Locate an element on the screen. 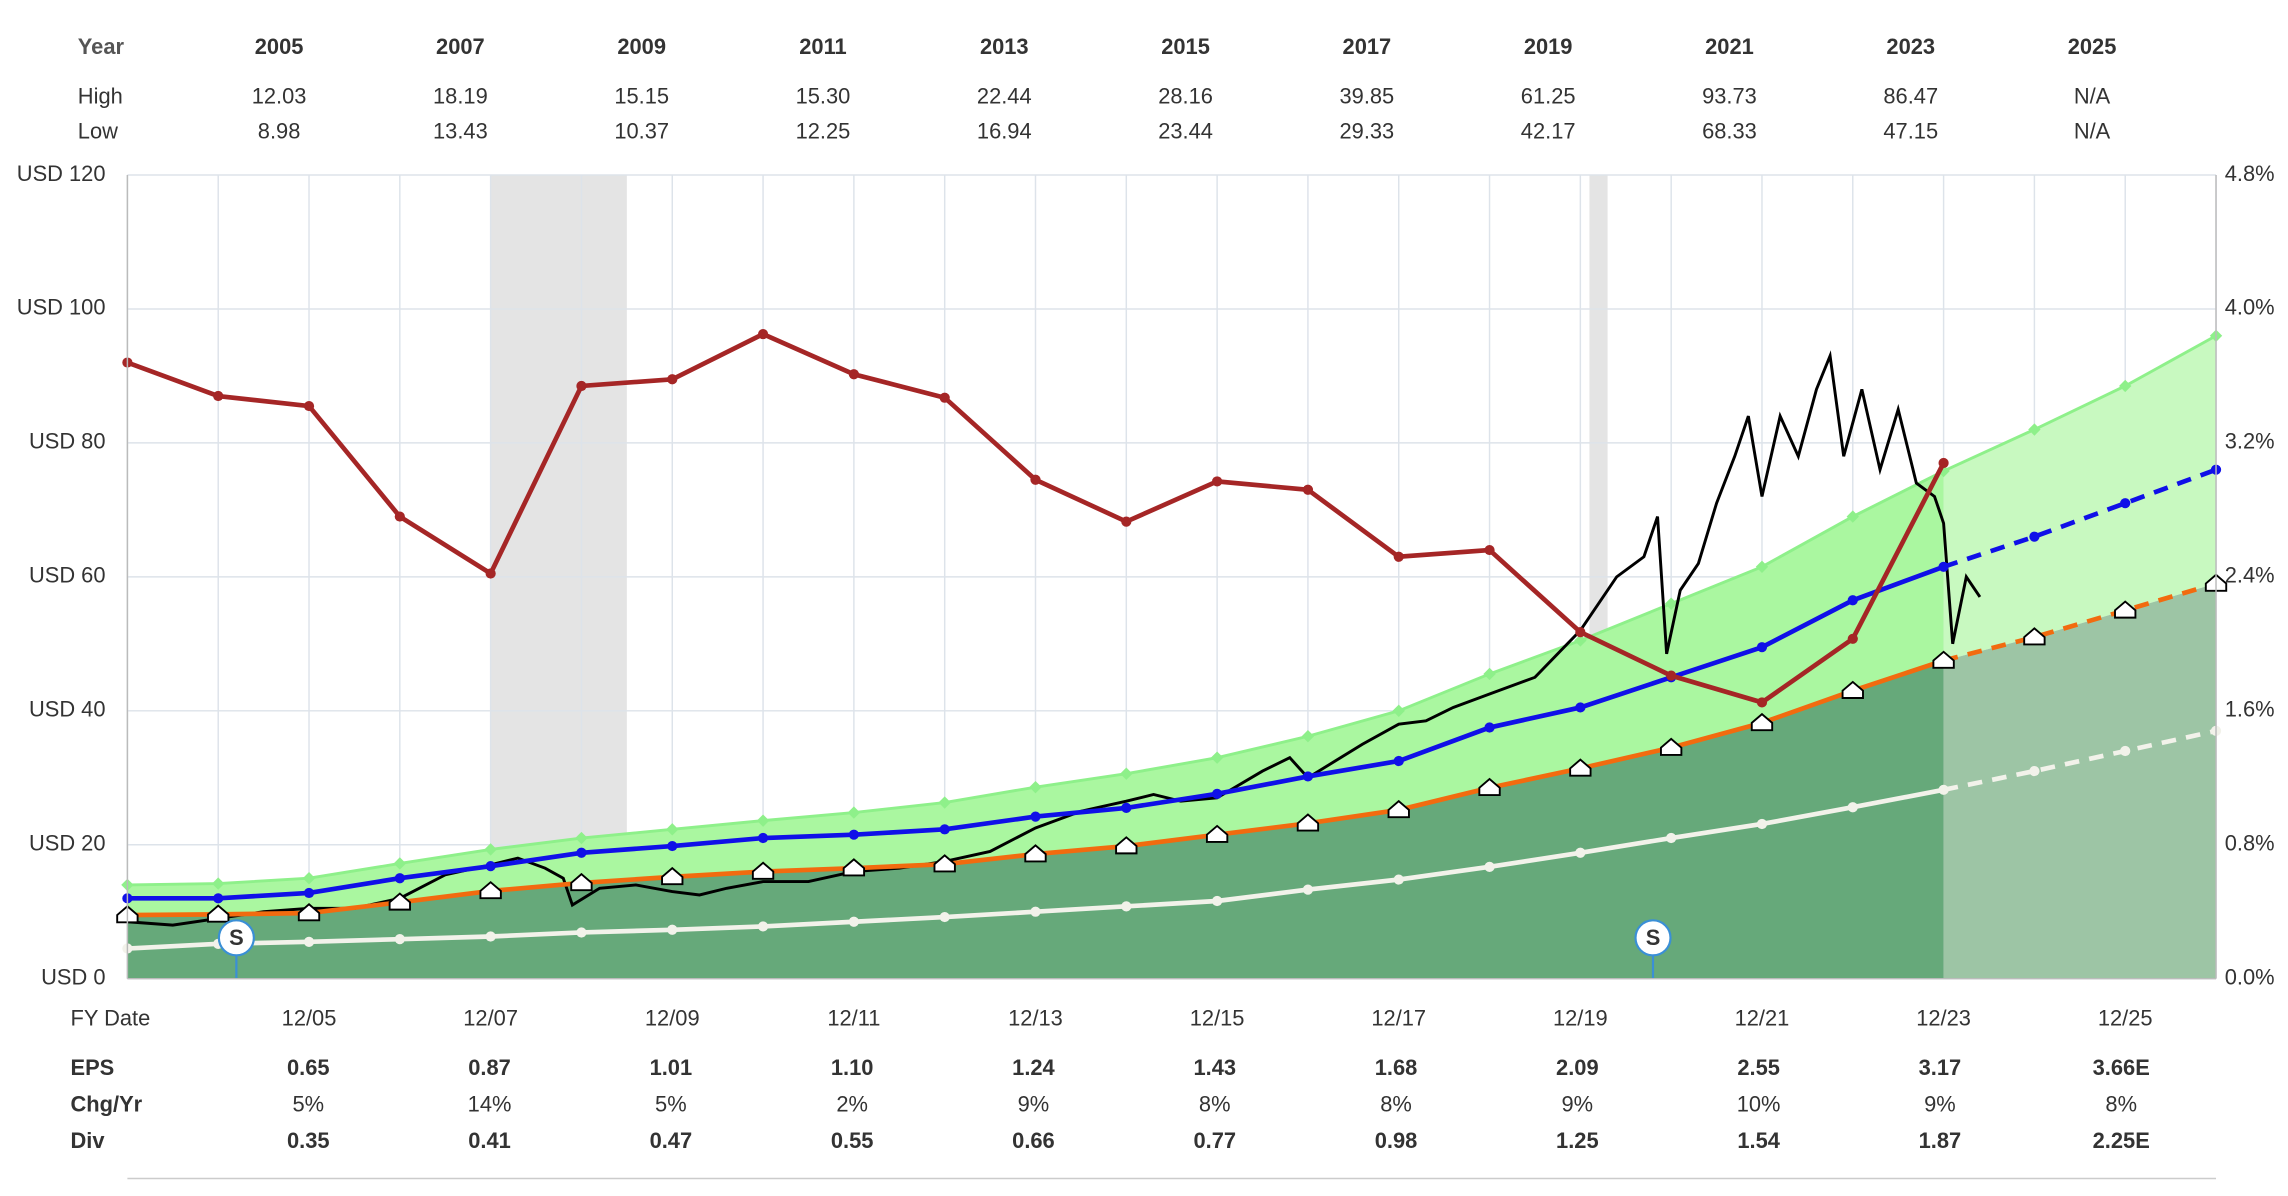 This screenshot has width=2288, height=1196. y2-tick-label: 4.8% is located at coordinates (2250, 173).